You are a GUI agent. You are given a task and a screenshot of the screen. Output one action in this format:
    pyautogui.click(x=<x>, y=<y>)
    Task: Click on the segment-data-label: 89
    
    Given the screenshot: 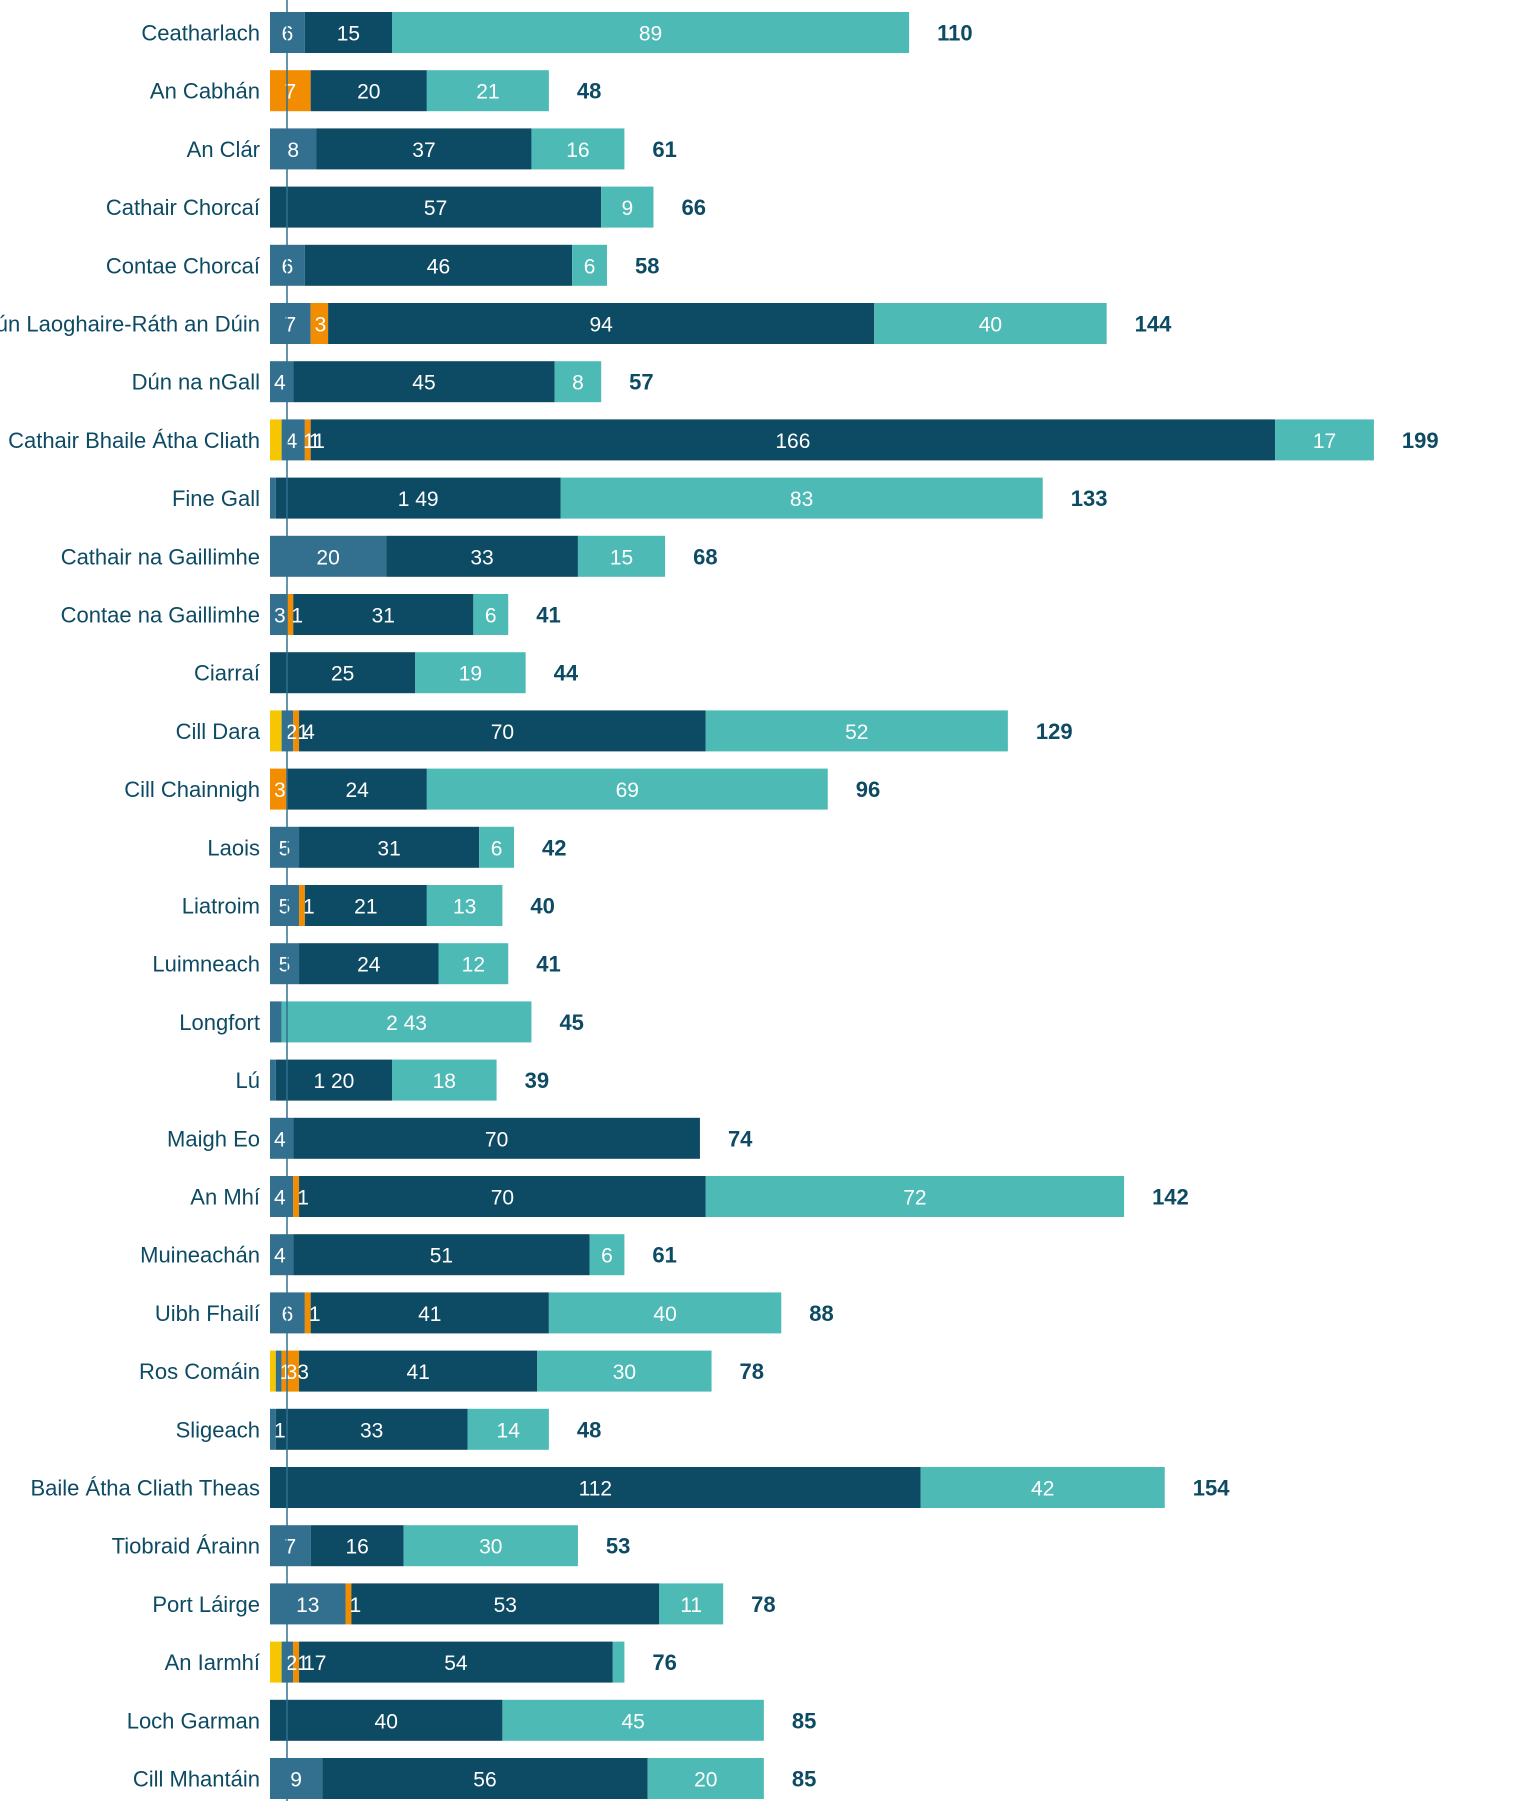 What is the action you would take?
    pyautogui.click(x=650, y=34)
    